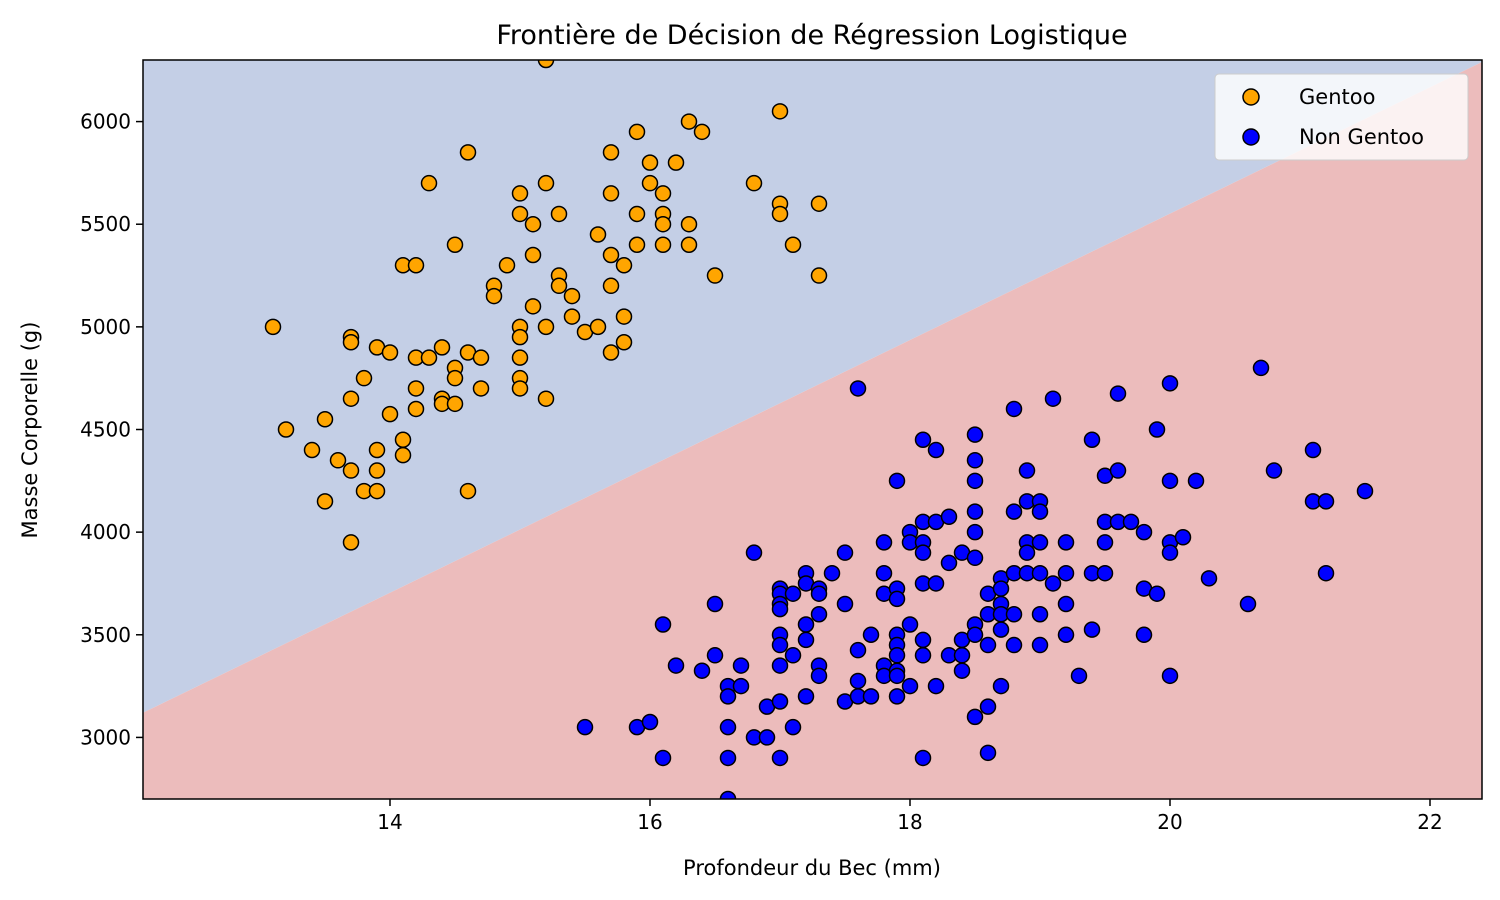  I want to click on legend-label-non-gentoo: Non Gentoo, so click(1361, 137).